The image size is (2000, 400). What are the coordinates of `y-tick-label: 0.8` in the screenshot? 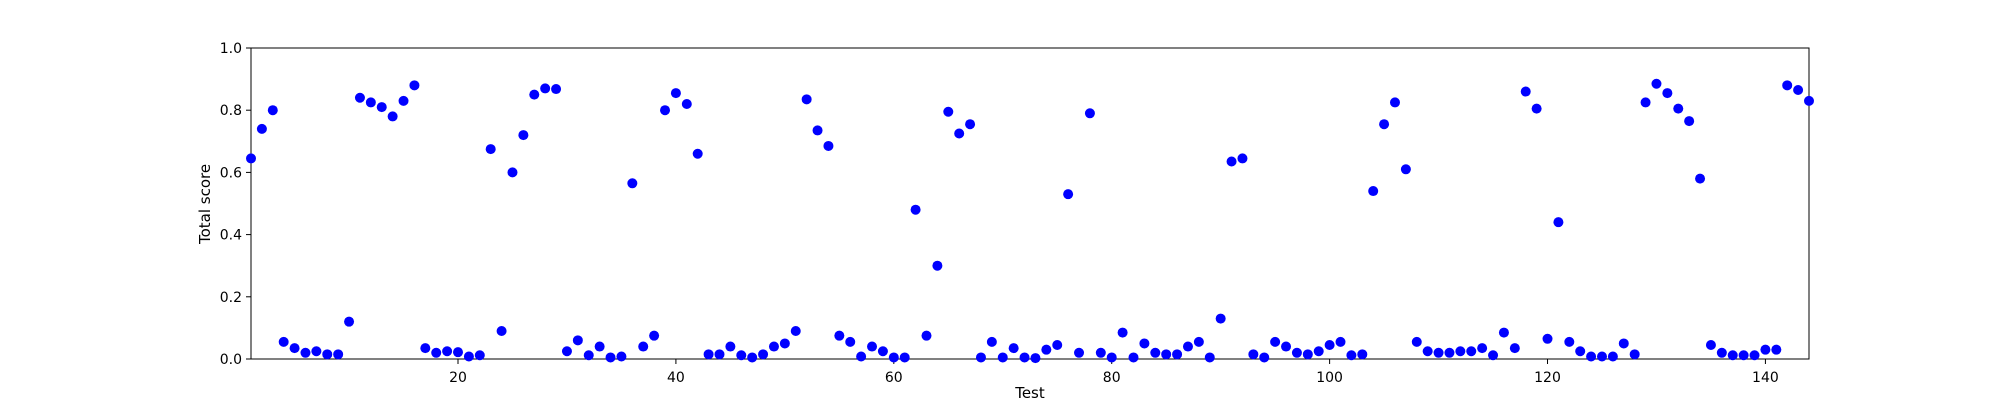 It's located at (231, 111).